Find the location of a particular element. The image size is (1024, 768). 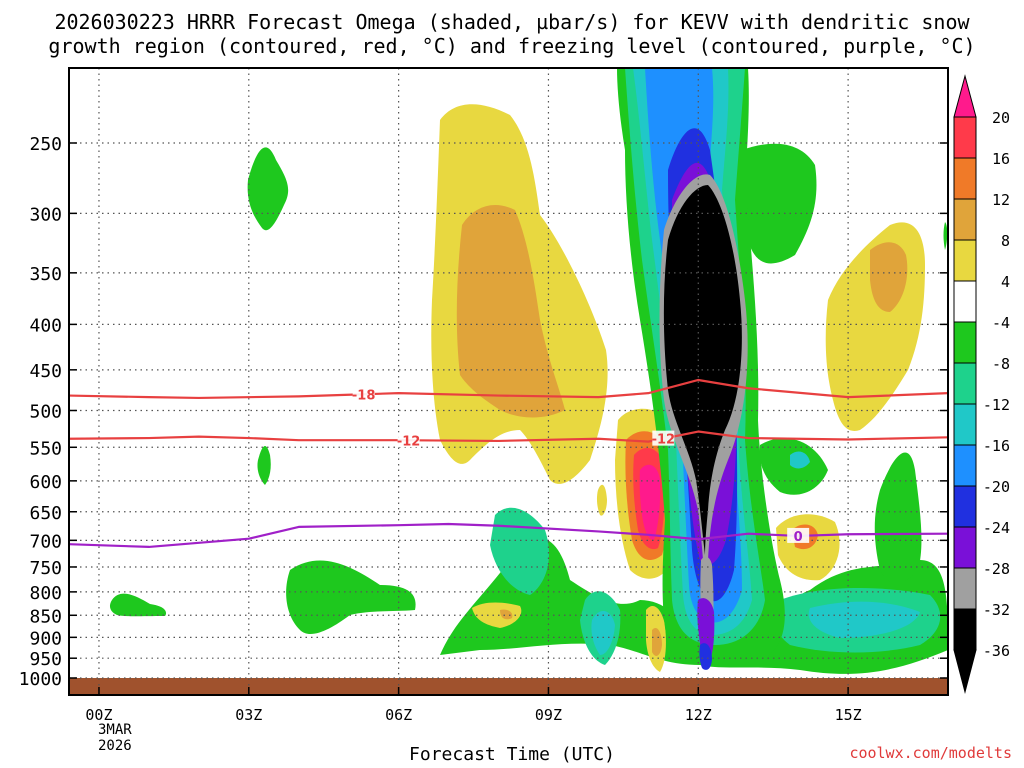

date-label: 3MAR 2026 is located at coordinates (115, 738).